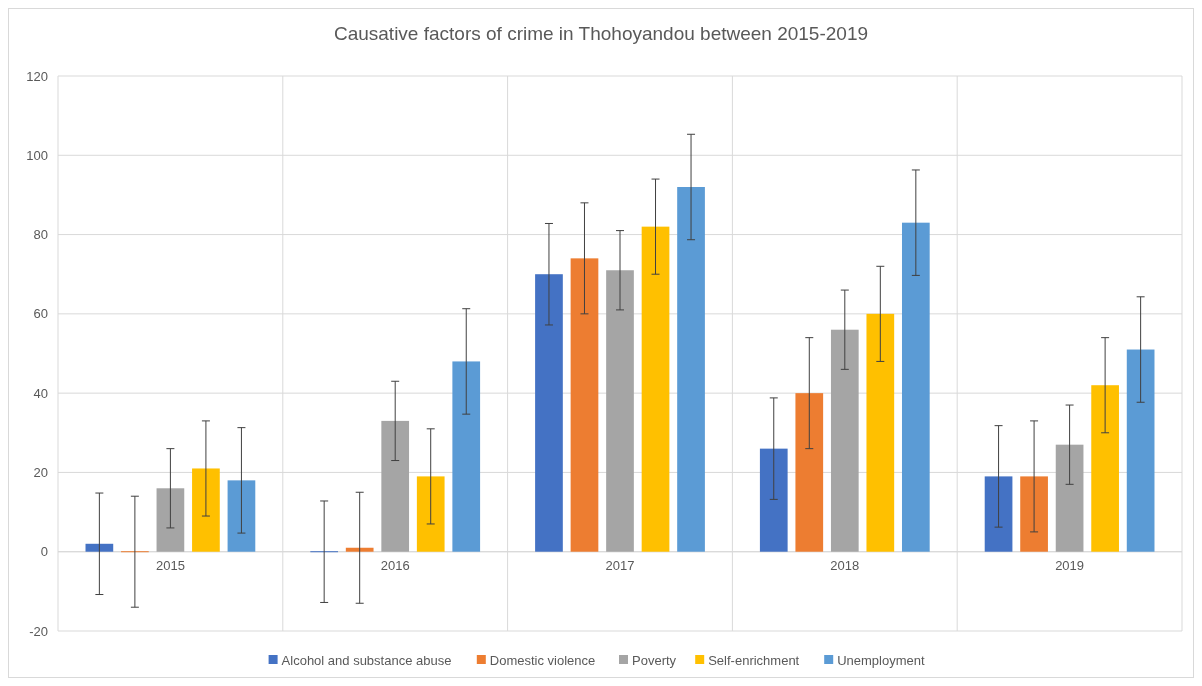 This screenshot has height=686, width=1202. I want to click on chart-title: Causative factors of crime in Thohoyandou between 2015-2019, so click(601, 33).